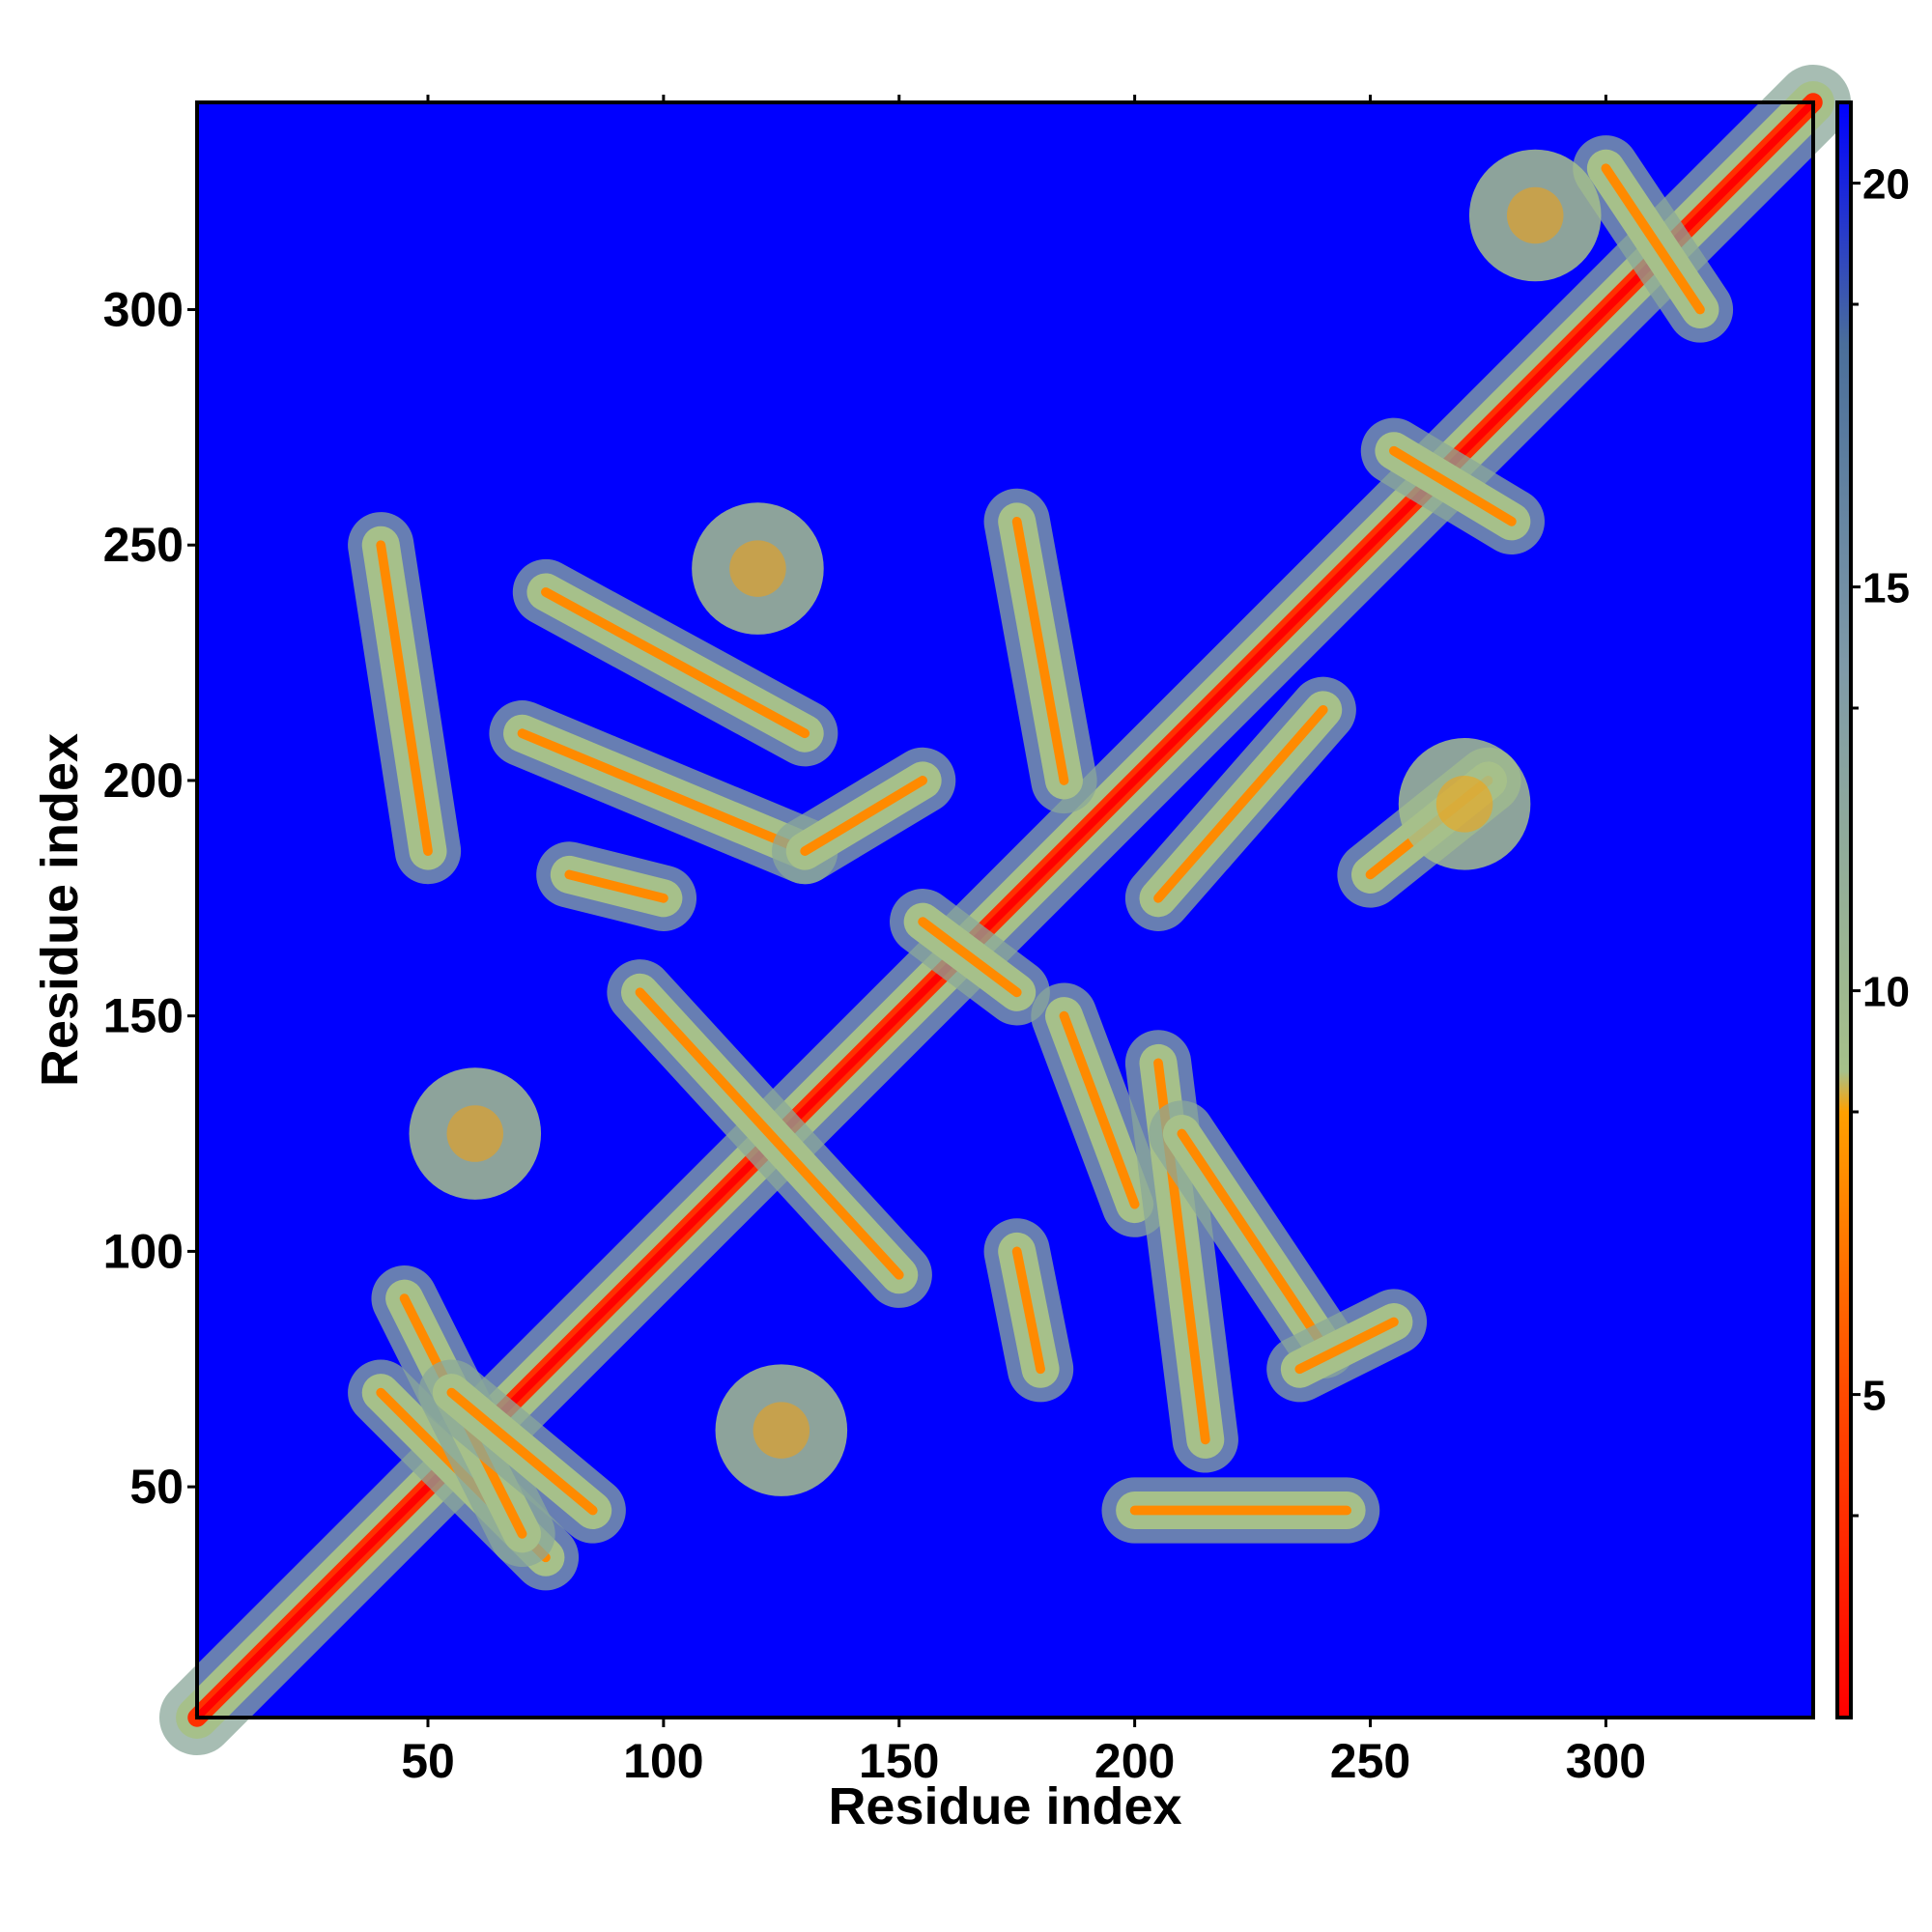  Describe the element at coordinates (1134, 1761) in the screenshot. I see `x-tick-label: 200` at that location.